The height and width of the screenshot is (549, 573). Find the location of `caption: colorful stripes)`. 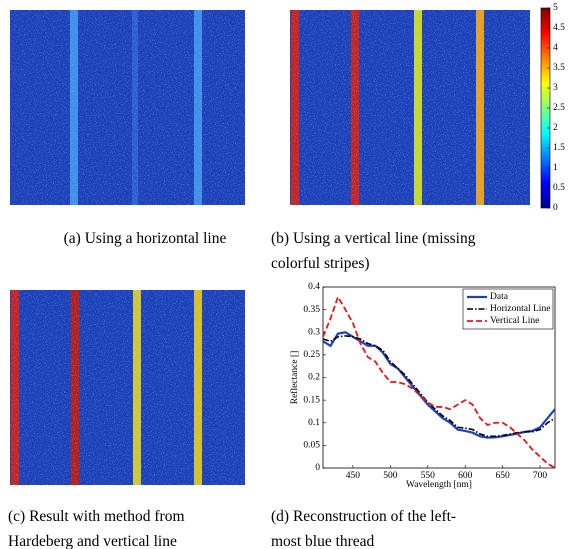

caption: colorful stripes) is located at coordinates (320, 263).